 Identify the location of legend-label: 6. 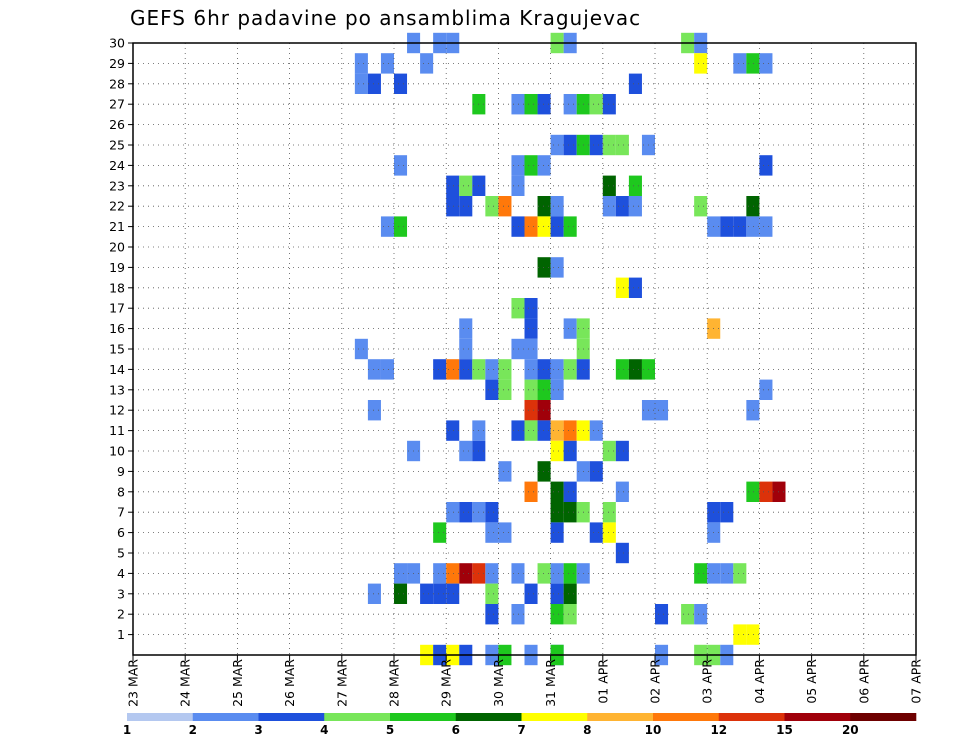
(456, 730).